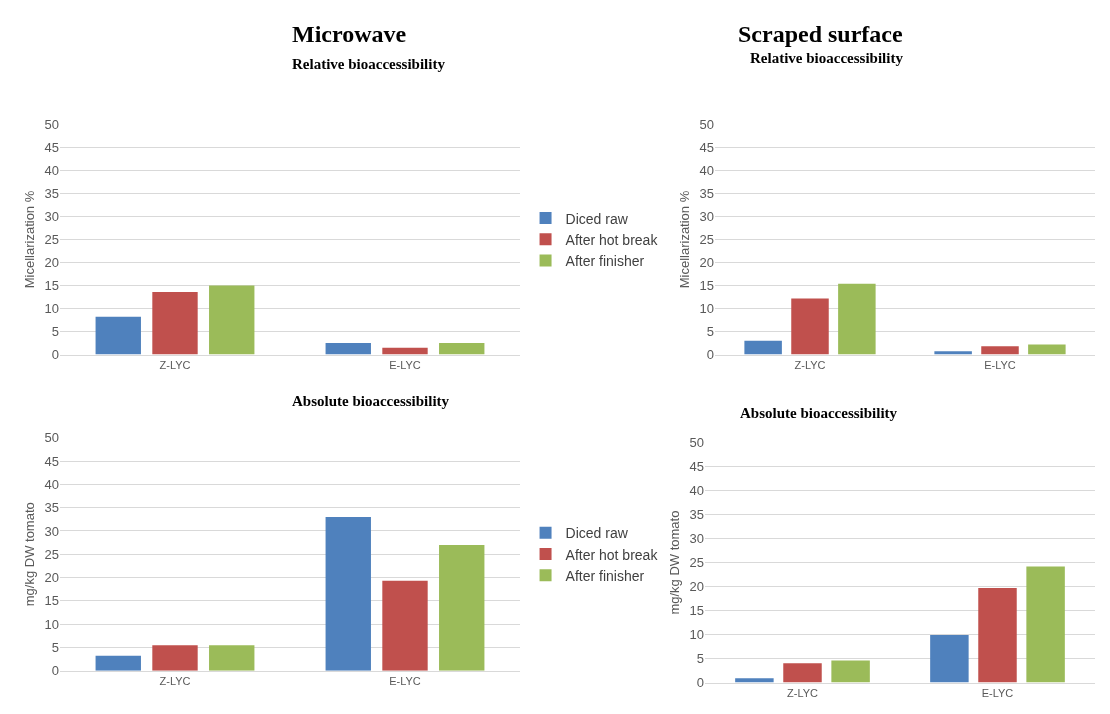  What do you see at coordinates (349, 34) in the screenshot?
I see `chart-title: Microwave` at bounding box center [349, 34].